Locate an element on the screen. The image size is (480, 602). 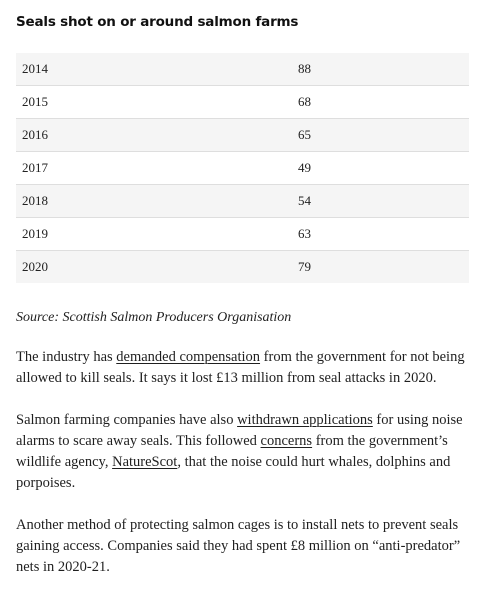
table-title: Seals shot on or around salmon farms is located at coordinates (157, 22).